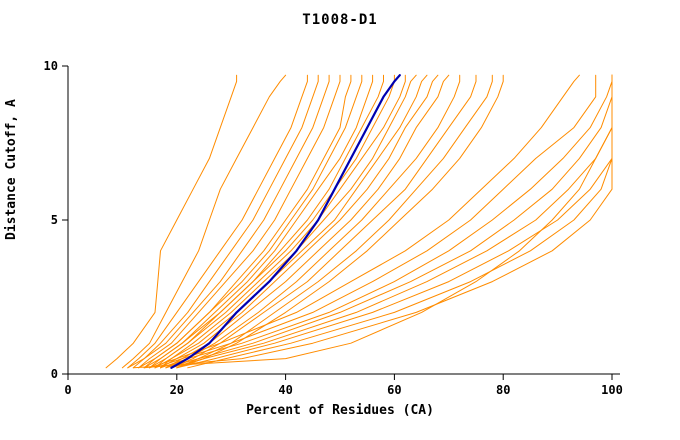  What do you see at coordinates (67, 390) in the screenshot?
I see `x-tick-label: 0` at bounding box center [67, 390].